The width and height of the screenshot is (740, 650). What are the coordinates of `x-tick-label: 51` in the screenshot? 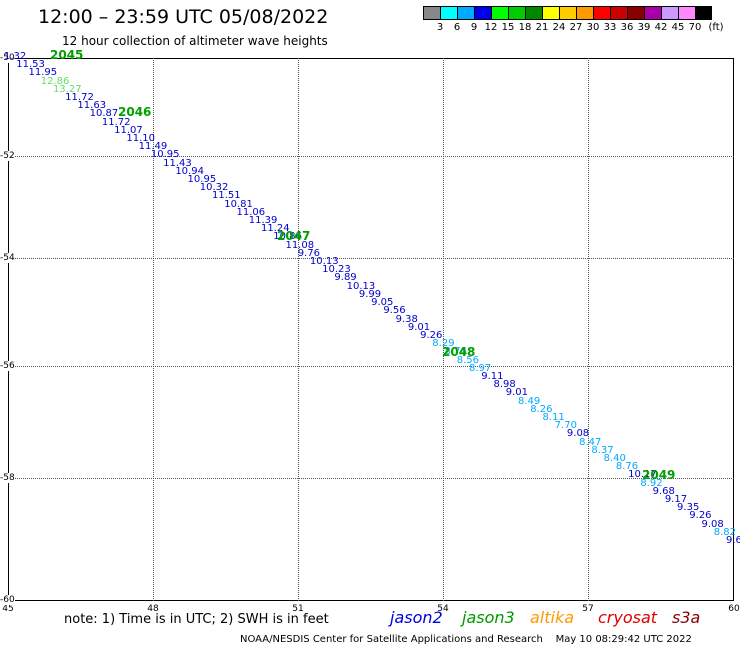 It's located at (298, 609).